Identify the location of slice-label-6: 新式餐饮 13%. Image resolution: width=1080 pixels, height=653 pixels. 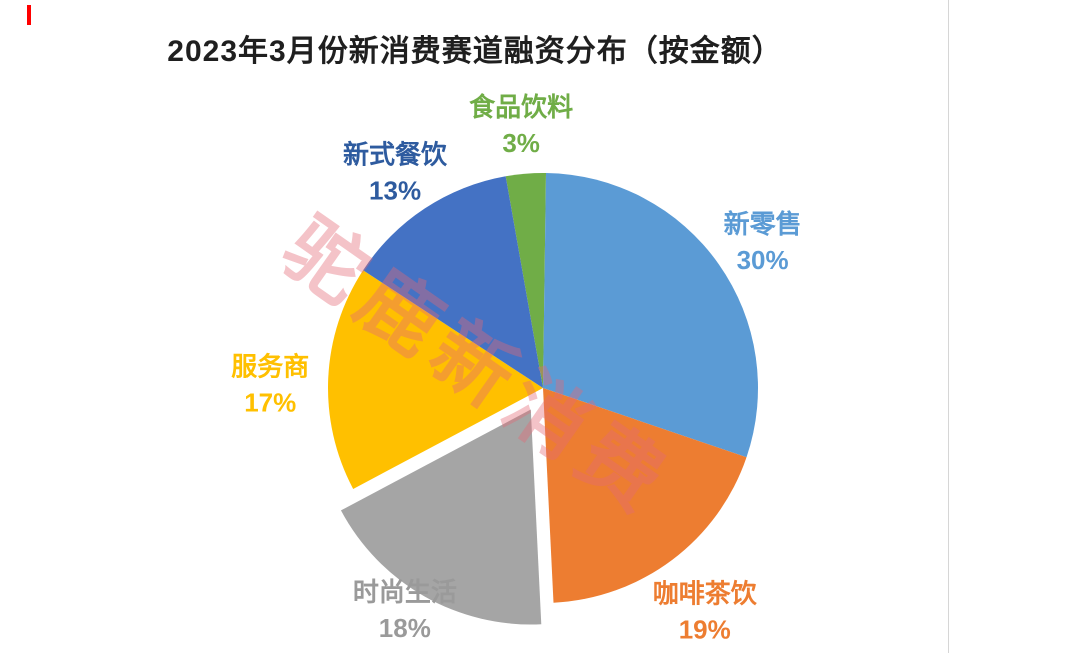
(395, 173).